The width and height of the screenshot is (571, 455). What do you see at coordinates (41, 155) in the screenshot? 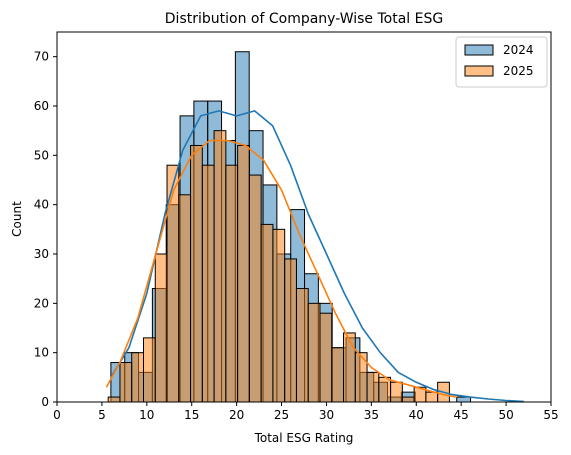
I see `y-tick-label-50: 50` at bounding box center [41, 155].